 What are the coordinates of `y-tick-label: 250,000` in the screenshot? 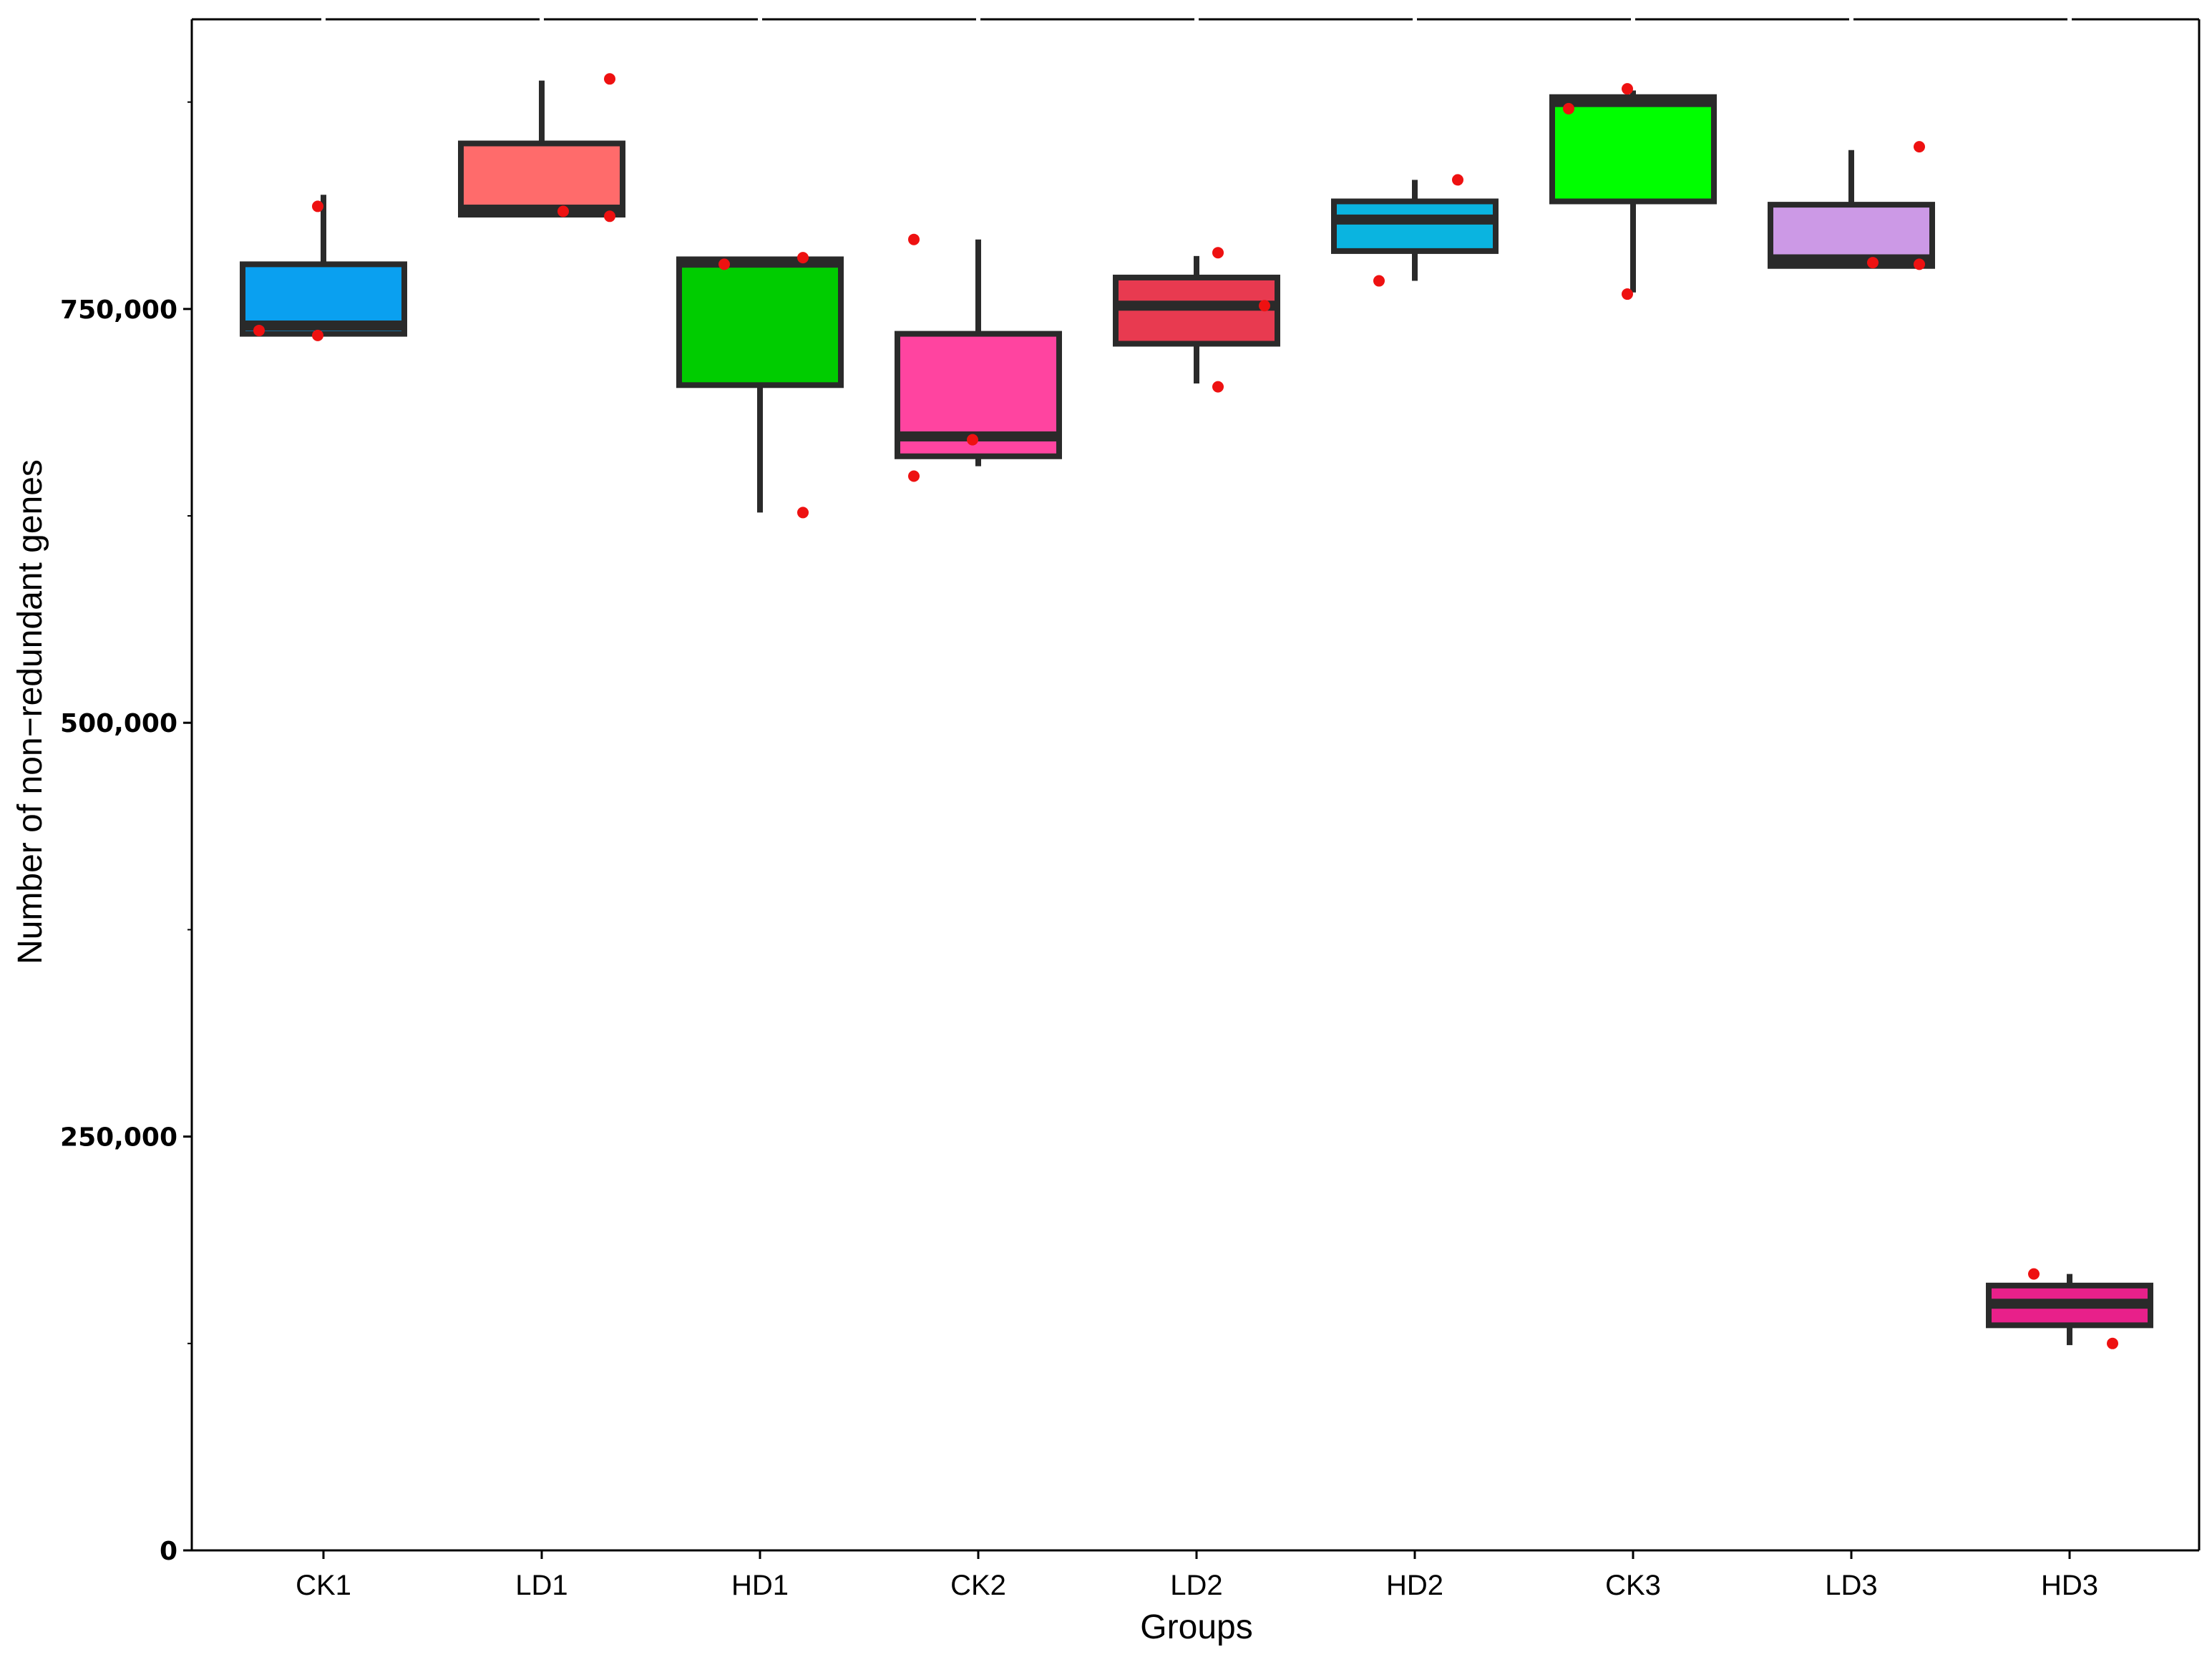 It's located at (118, 1138).